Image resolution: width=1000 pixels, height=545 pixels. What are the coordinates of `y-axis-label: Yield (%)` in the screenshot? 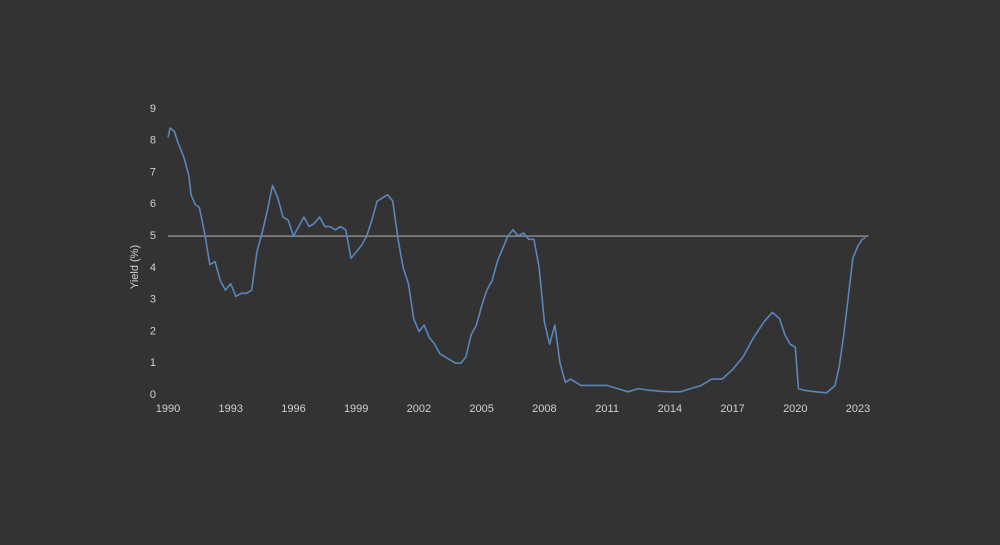 It's located at (135, 267).